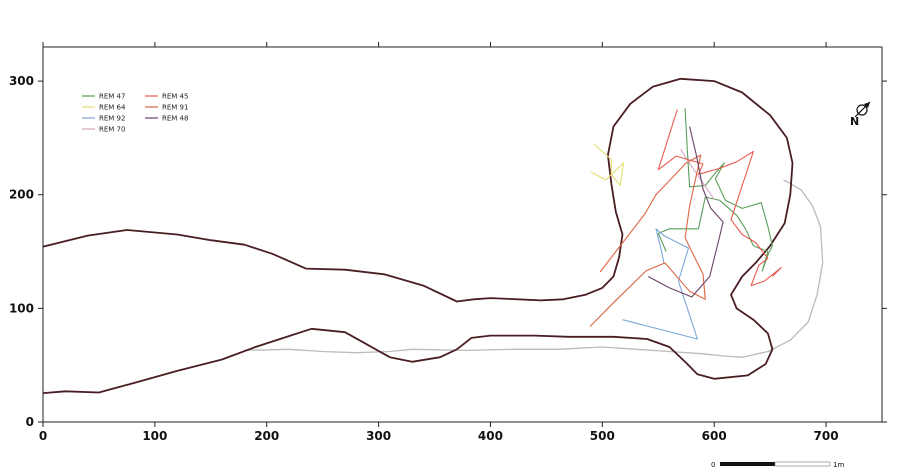 This screenshot has height=472, width=900. Describe the element at coordinates (175, 108) in the screenshot. I see `legend-label: REM 91` at that location.